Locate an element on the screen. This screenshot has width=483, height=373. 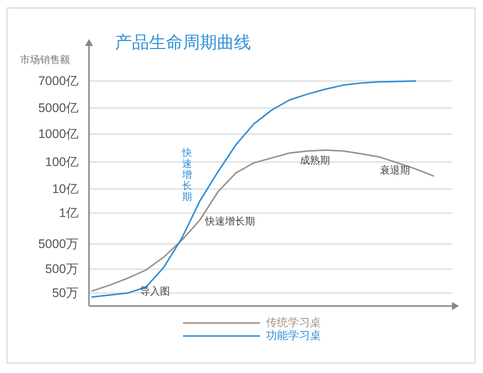
ref-line-label: 100亿 is located at coordinates (62, 162).